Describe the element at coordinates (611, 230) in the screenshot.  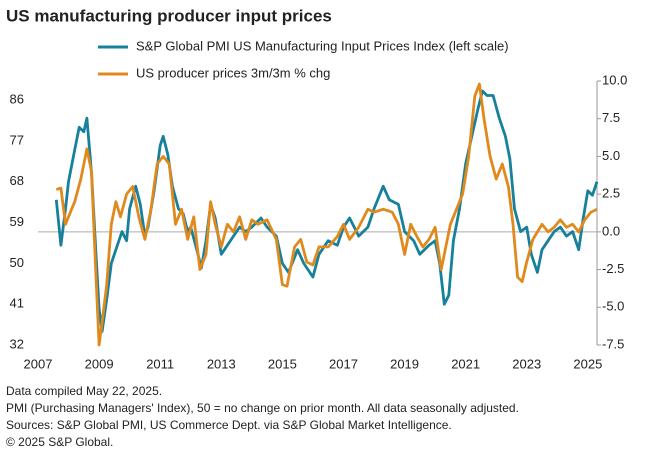
I see `y2-tick-label: 0.0` at that location.